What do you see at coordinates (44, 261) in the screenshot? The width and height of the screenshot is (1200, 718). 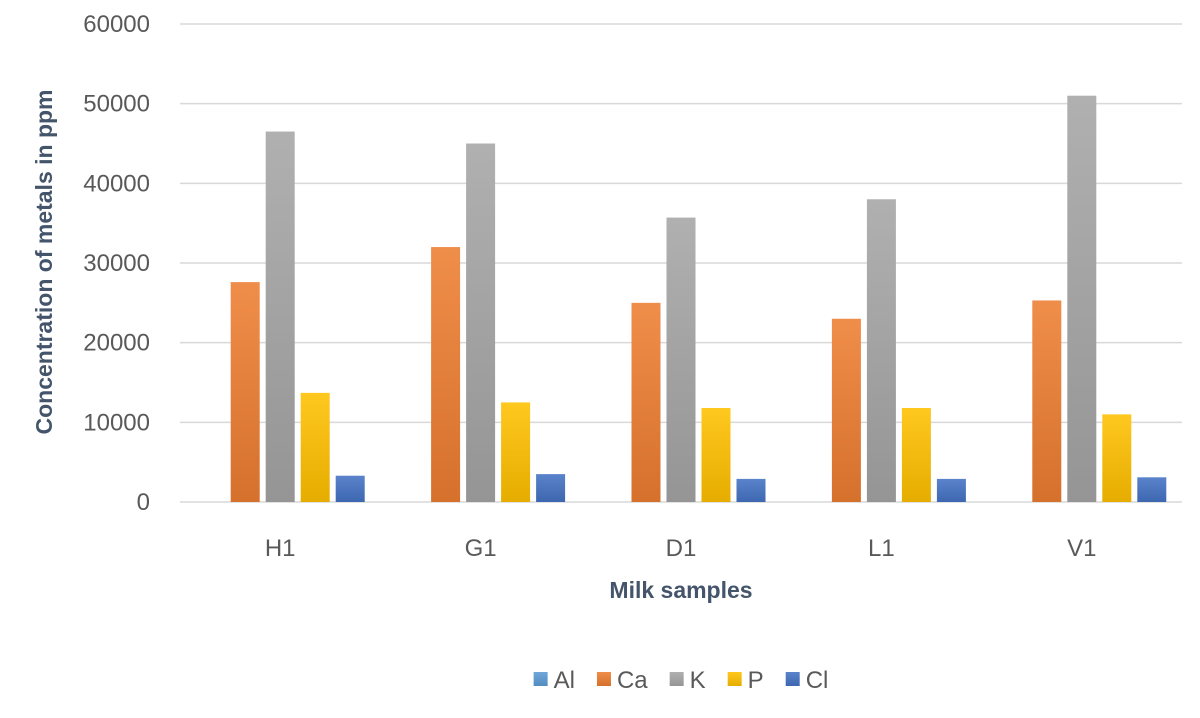 I see `y-axis-title: Concentration of metals in ppm` at bounding box center [44, 261].